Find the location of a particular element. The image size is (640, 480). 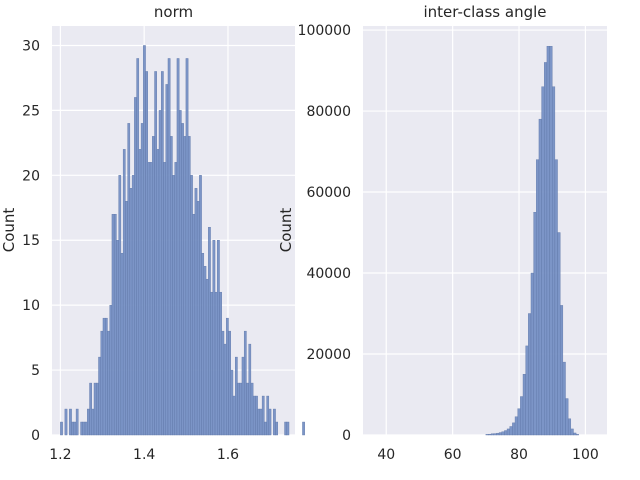

y-tick-labels: 0 20000 40000 60000 80000 100000 is located at coordinates (324, 233).